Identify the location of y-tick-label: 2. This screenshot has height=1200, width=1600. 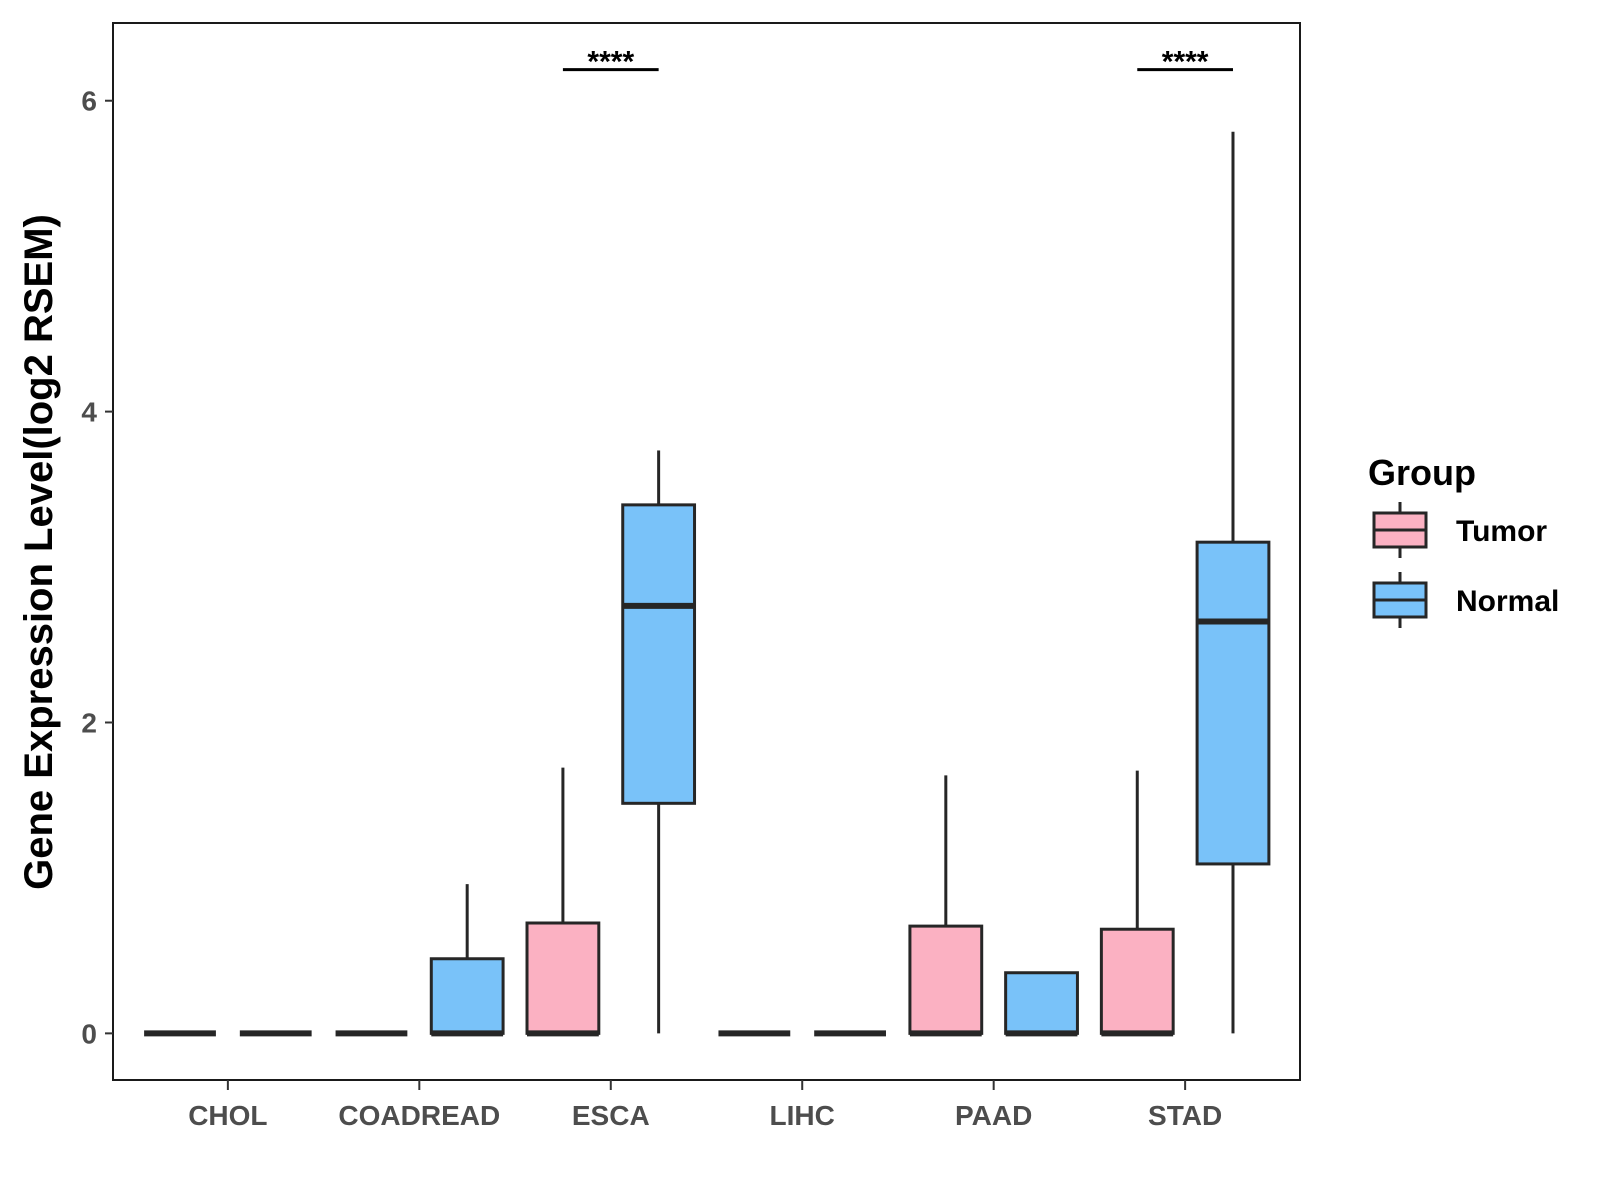
(89, 722).